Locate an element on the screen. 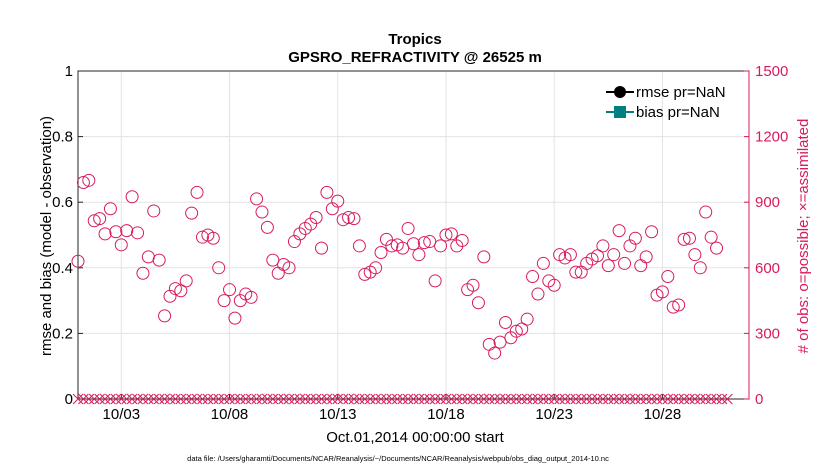  chart-subtitle: GPSRO_REFRACTIVITY @ 26525 m is located at coordinates (415, 57).